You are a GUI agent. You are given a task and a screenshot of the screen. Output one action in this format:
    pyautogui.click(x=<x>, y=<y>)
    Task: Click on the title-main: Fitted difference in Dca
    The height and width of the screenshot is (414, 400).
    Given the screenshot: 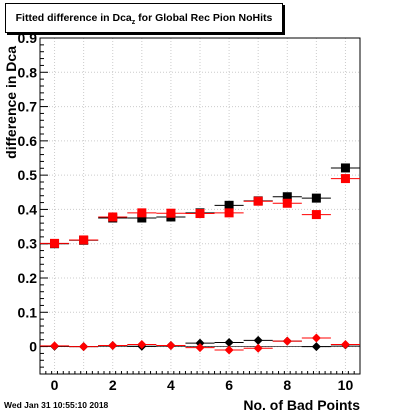 What is the action you would take?
    pyautogui.click(x=73, y=18)
    